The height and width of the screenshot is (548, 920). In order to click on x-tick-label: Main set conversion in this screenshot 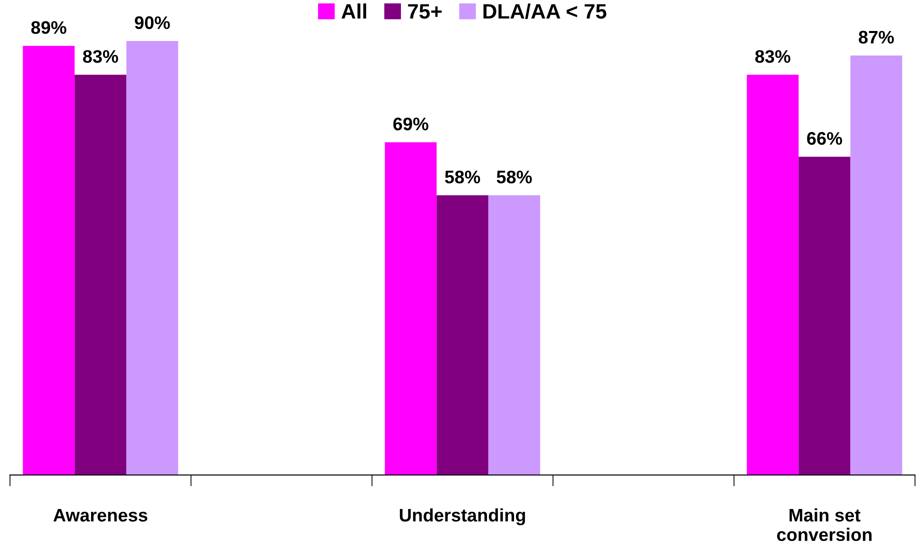, I will do `click(824, 525)`.